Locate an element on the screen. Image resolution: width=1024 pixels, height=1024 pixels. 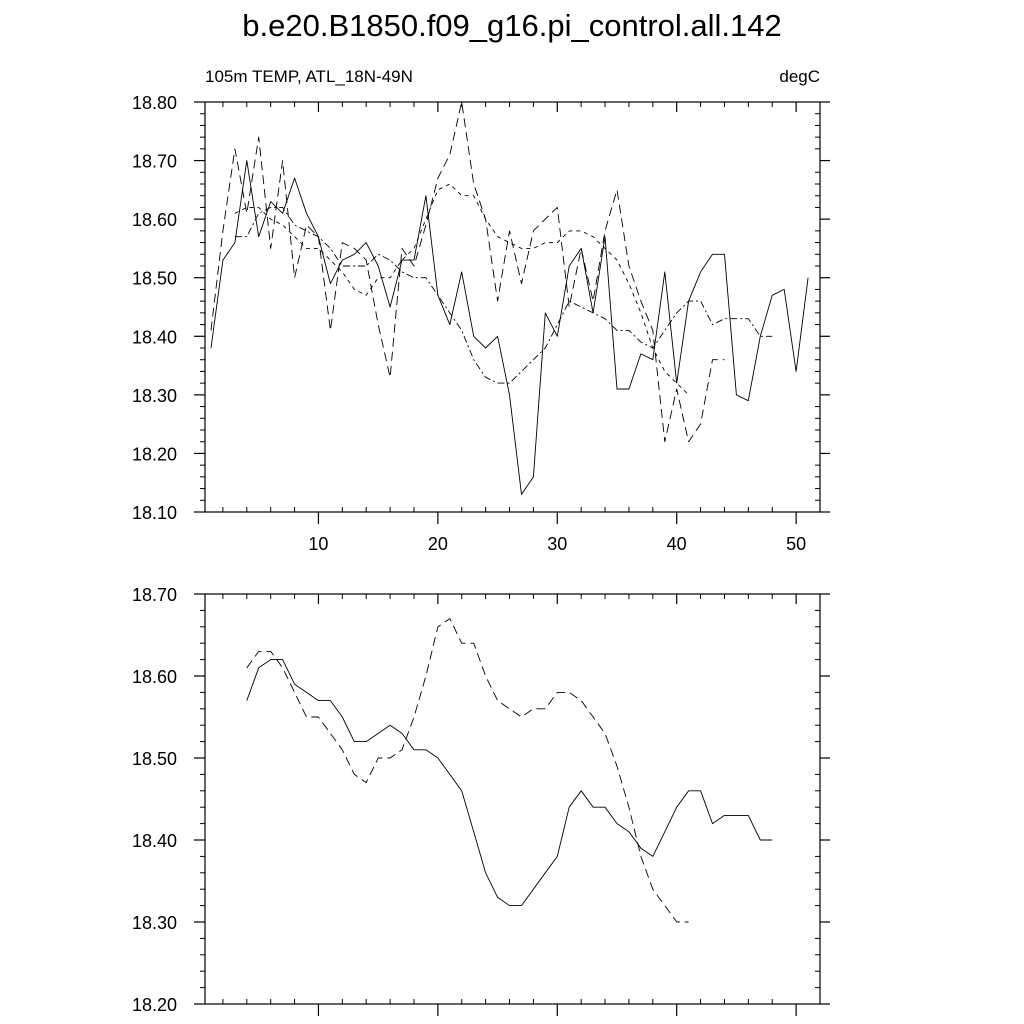
x-tick-label: 40 is located at coordinates (677, 544).